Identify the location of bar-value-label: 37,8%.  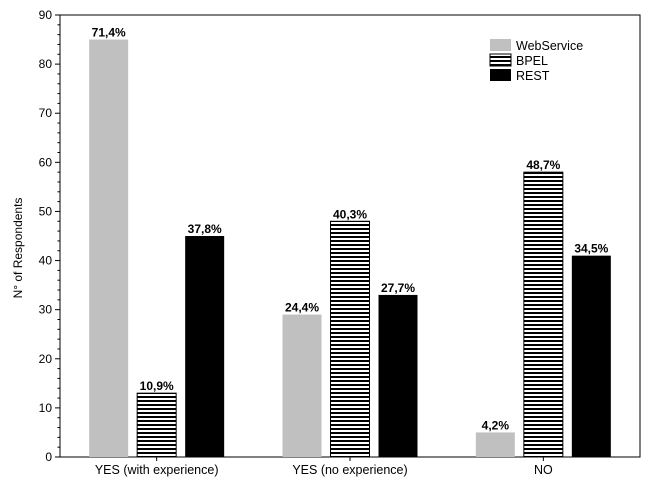
(205, 229).